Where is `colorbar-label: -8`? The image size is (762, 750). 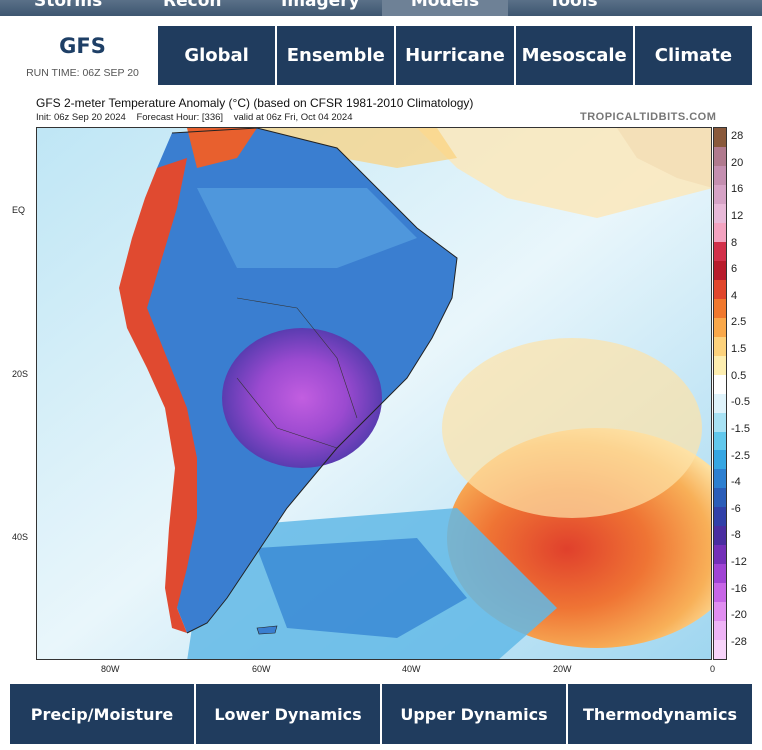
colorbar-label: -8 is located at coordinates (736, 535).